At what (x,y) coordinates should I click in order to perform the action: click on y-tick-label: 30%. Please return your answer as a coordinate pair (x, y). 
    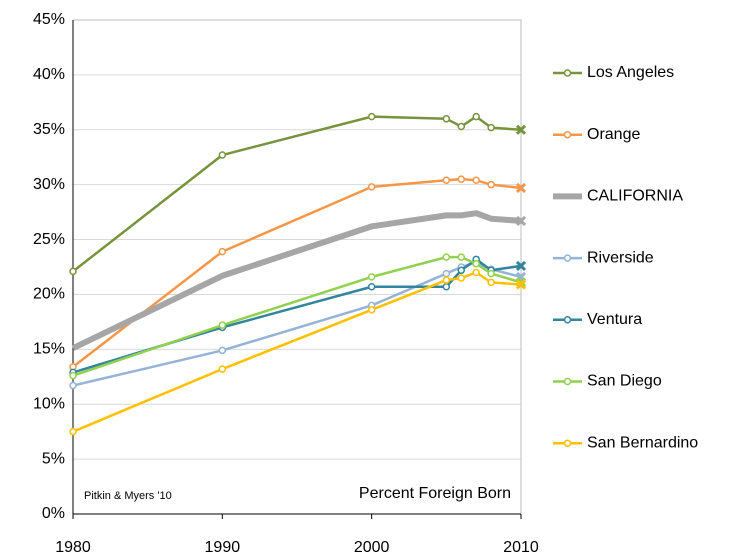
    Looking at the image, I should click on (49, 184).